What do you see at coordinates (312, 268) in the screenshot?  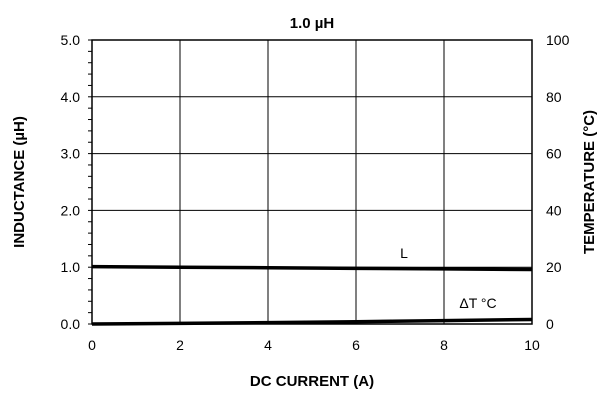 I see `series-line-l` at bounding box center [312, 268].